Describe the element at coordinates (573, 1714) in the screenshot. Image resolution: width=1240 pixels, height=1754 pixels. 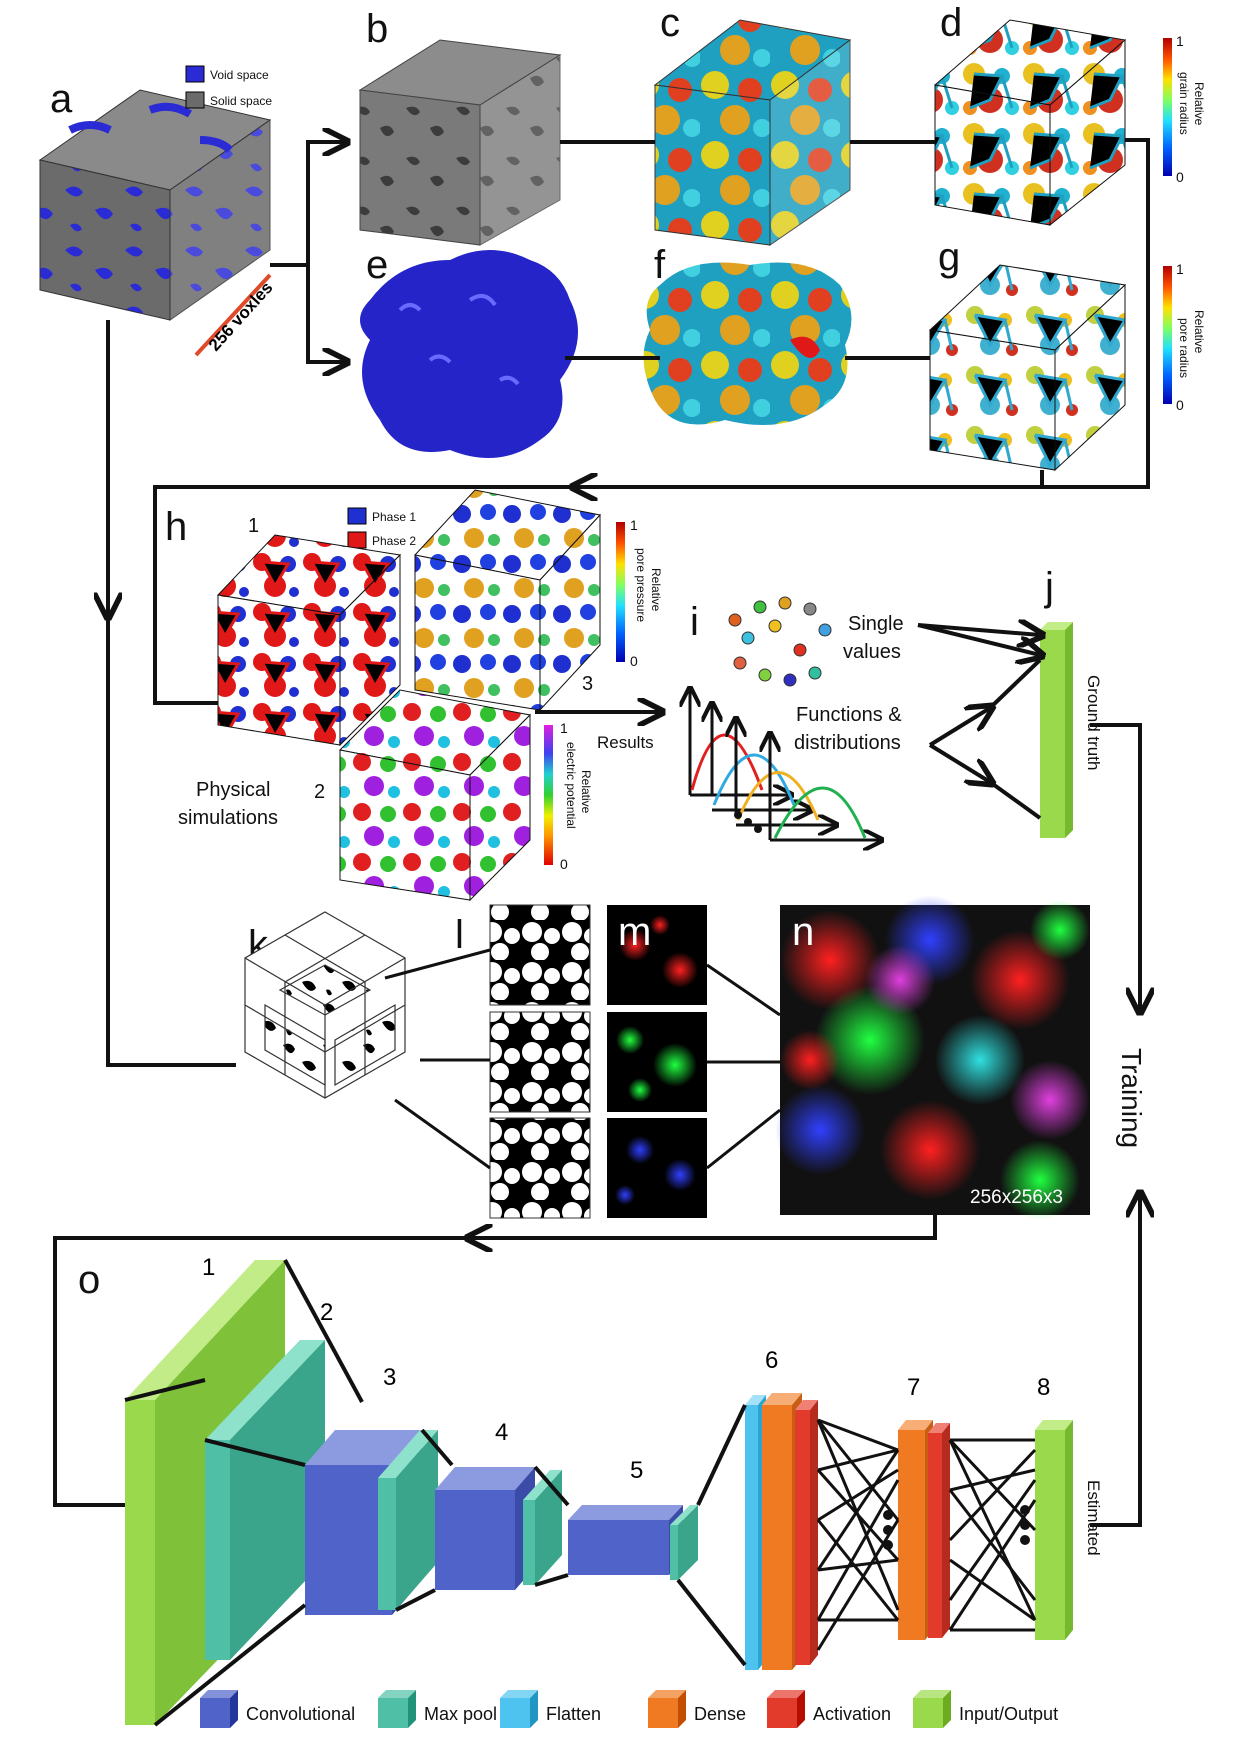
I see `legend-label-flatten: Flatten` at that location.